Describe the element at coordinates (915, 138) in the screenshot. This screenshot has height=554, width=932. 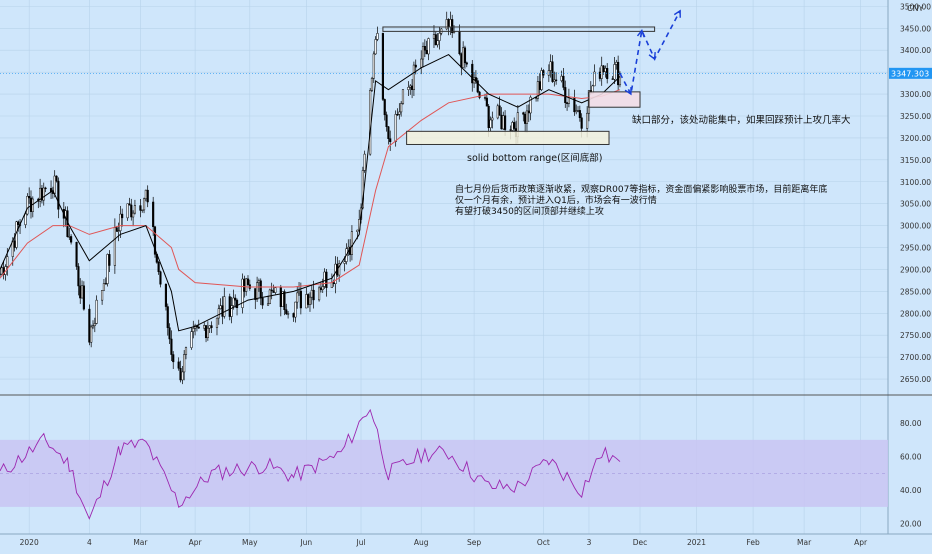
I see `price-tick-label: 3200.00` at that location.